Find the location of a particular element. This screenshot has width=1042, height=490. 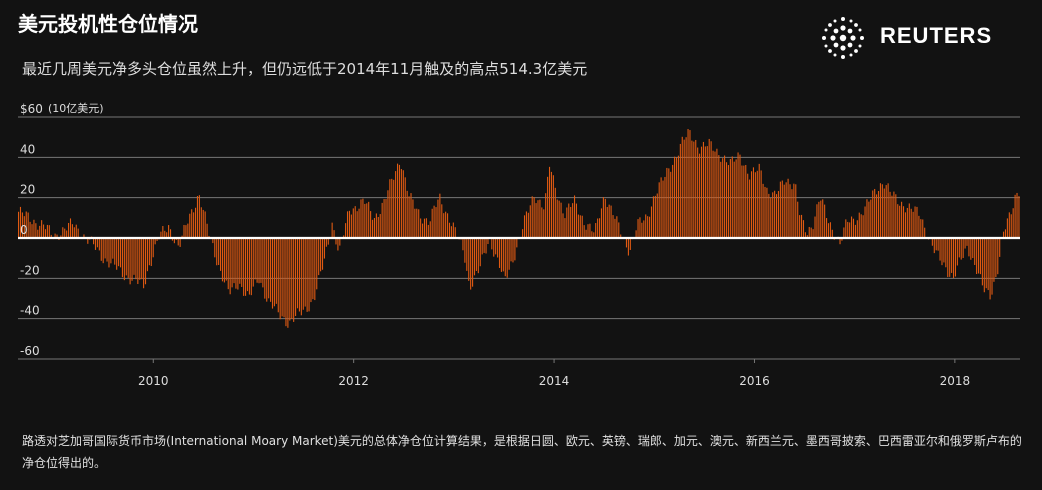

y-tick-label: 20 is located at coordinates (27, 190).